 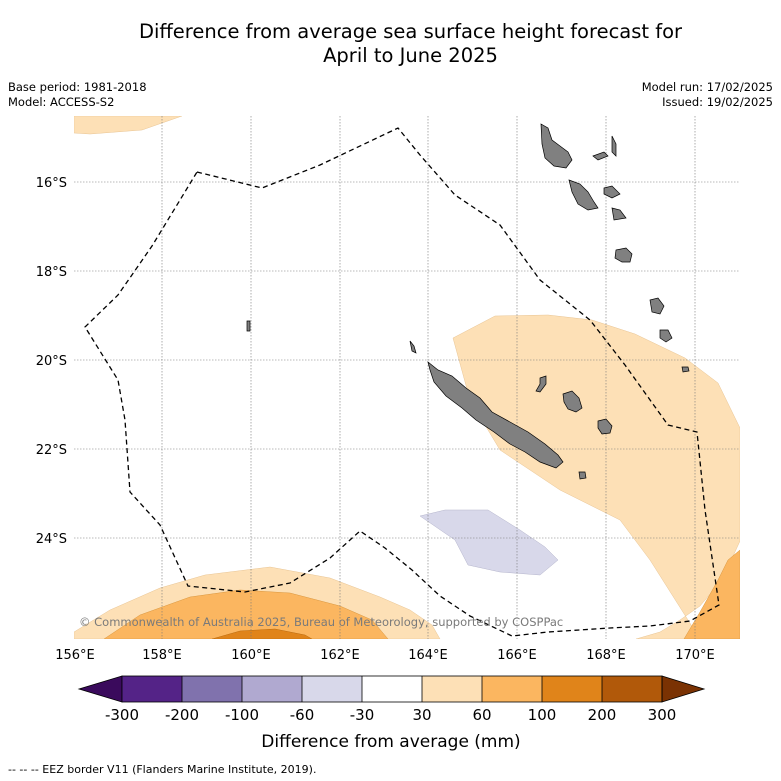 I want to click on vanuatu-maewo, so click(x=614, y=146).